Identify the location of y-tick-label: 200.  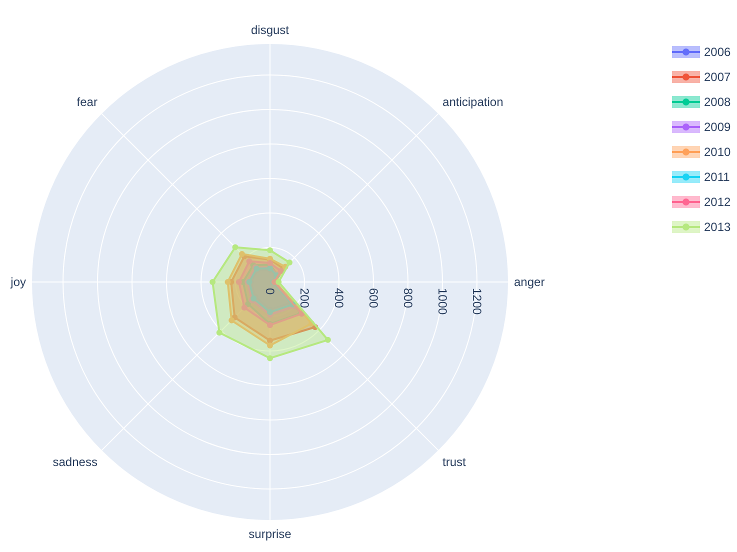
(304, 298).